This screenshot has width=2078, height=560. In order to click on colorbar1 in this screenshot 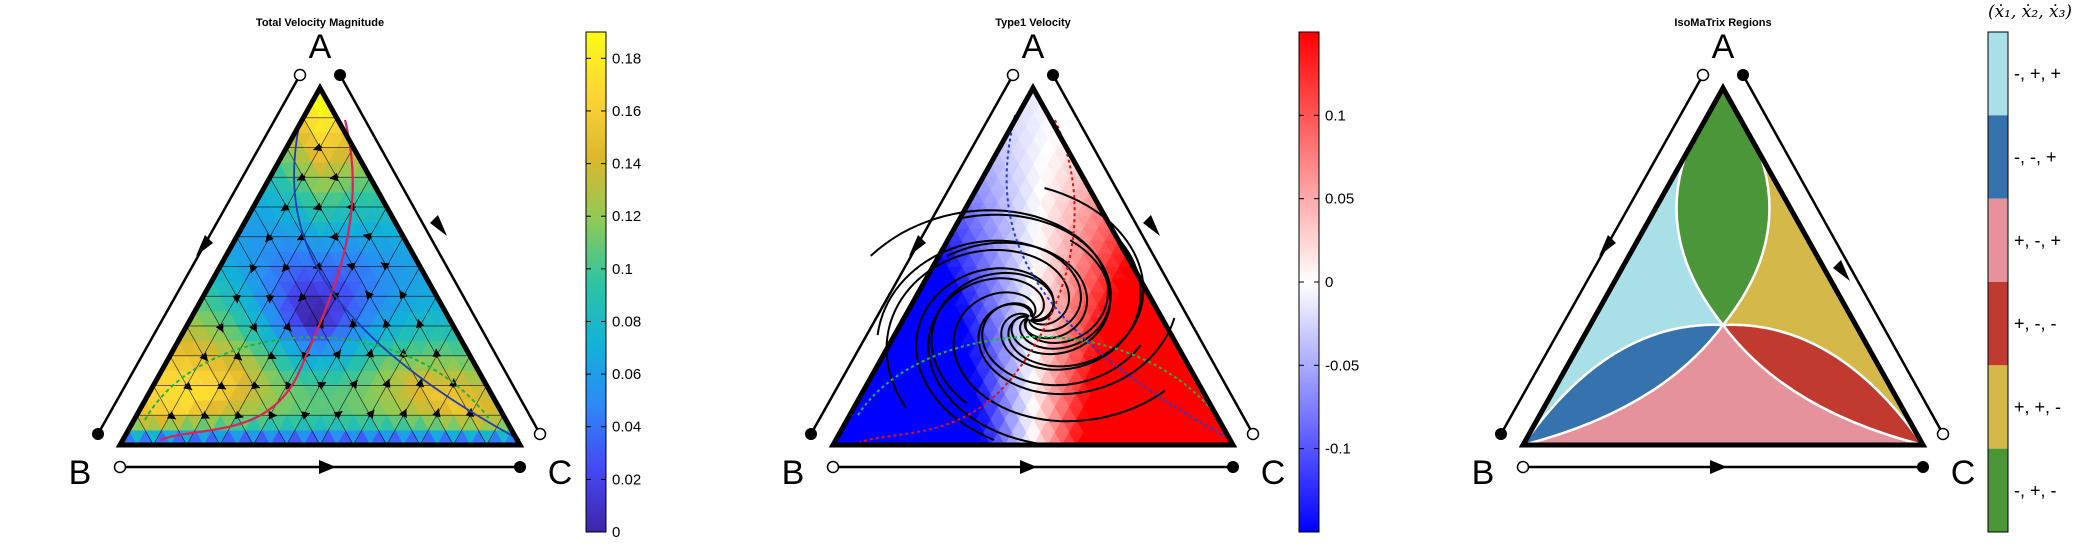, I will do `click(596, 282)`.